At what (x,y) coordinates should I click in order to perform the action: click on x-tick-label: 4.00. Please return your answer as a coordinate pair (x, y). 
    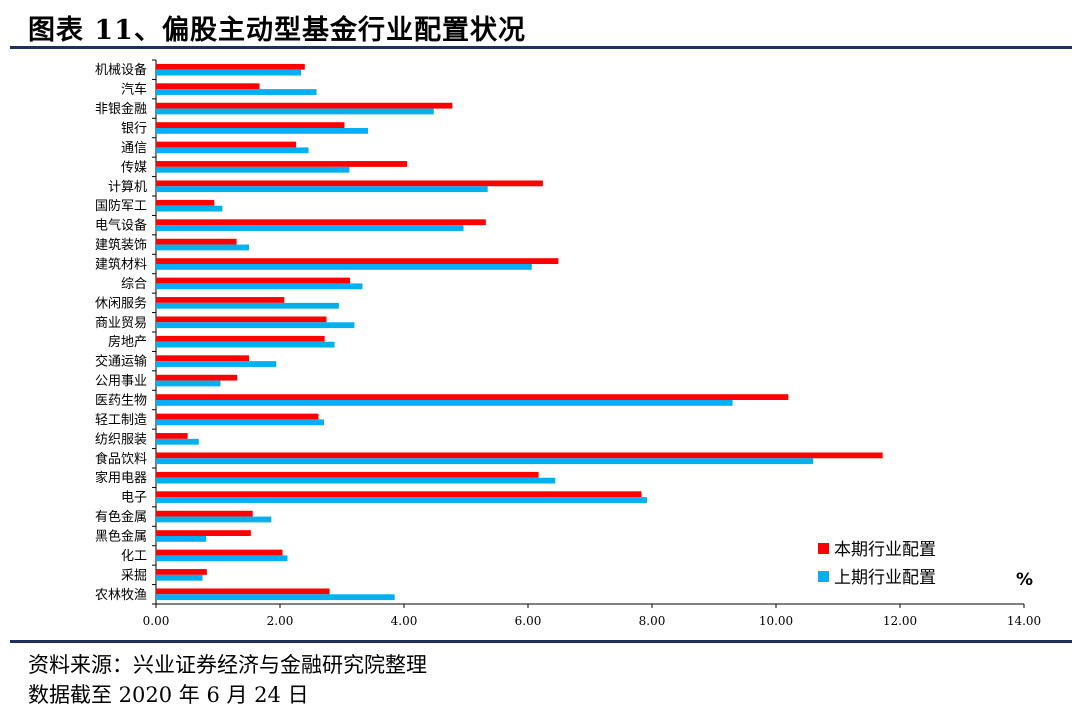
    Looking at the image, I should click on (404, 621).